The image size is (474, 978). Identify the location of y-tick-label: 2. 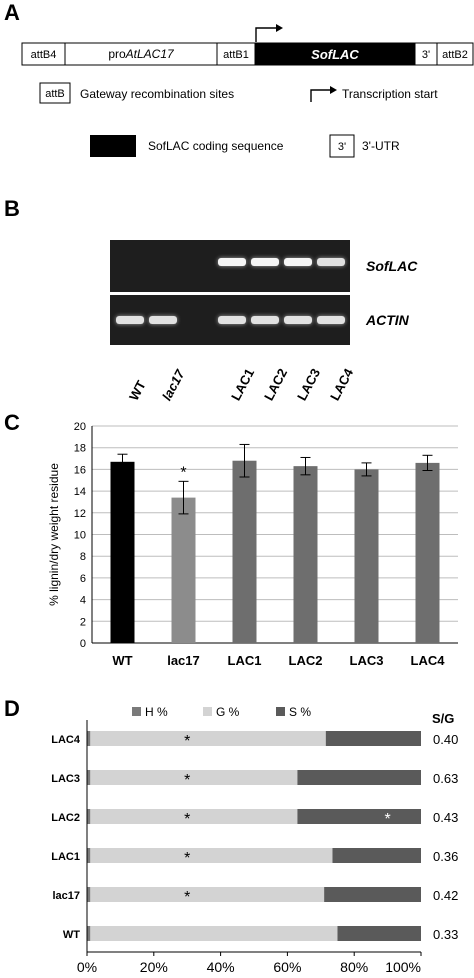
(83, 622).